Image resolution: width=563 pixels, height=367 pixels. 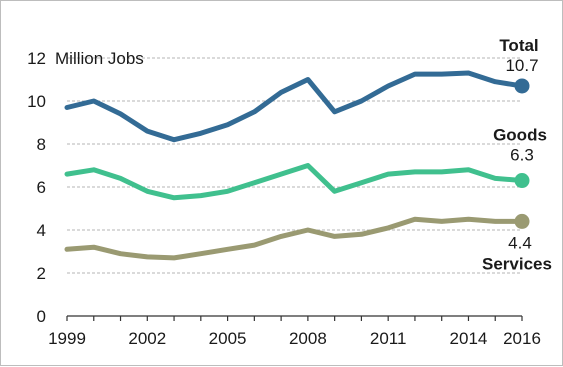 I want to click on series-line-goods, so click(x=294, y=182).